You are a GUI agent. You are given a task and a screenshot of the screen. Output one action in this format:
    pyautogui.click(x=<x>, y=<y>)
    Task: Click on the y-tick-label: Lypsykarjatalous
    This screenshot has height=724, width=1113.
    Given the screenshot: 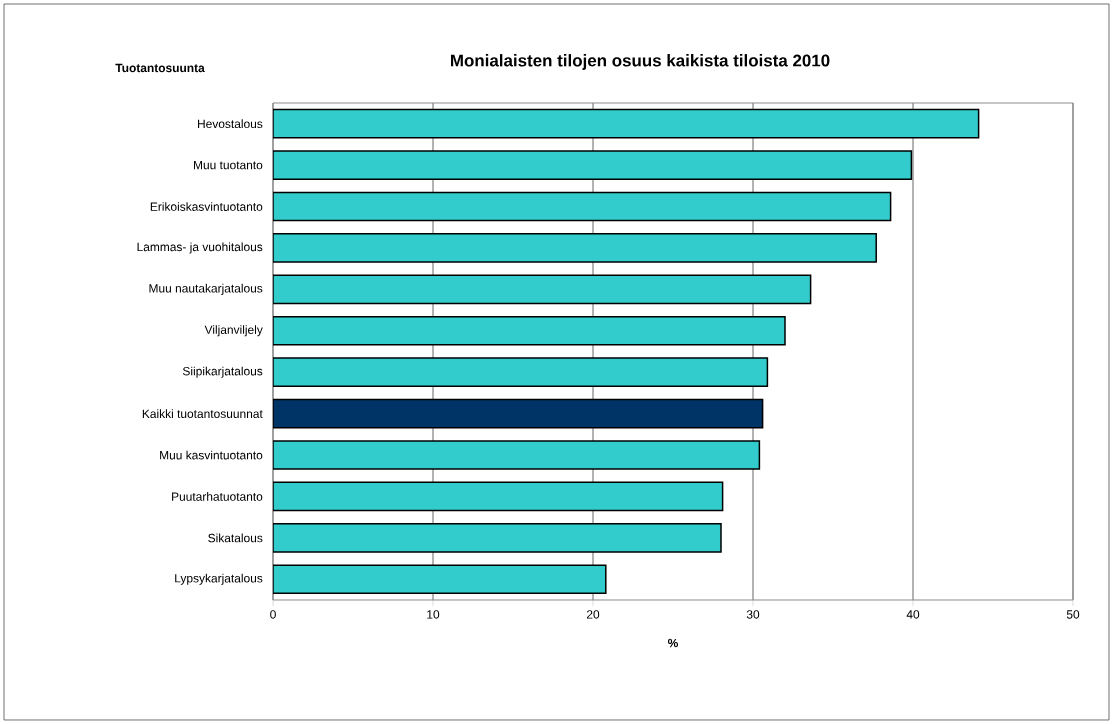 What is the action you would take?
    pyautogui.click(x=219, y=579)
    